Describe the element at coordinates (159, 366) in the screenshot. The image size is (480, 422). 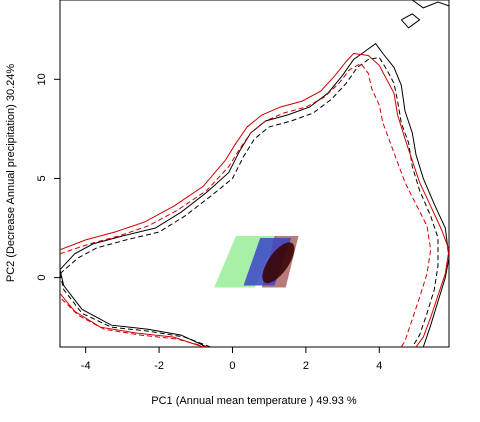
I see `x-tick-label: -2` at that location.